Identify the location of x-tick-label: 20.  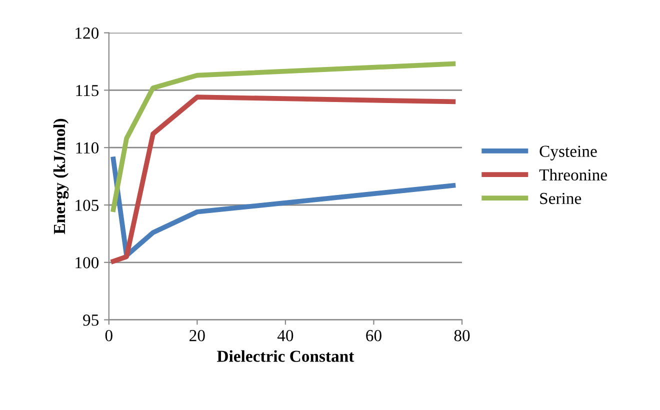
(197, 336).